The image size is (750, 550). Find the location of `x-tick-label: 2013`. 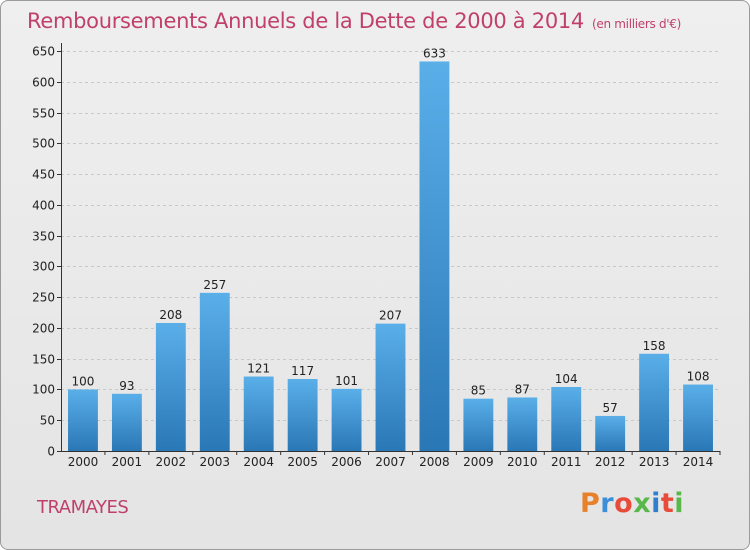

x-tick-label: 2013 is located at coordinates (654, 462).